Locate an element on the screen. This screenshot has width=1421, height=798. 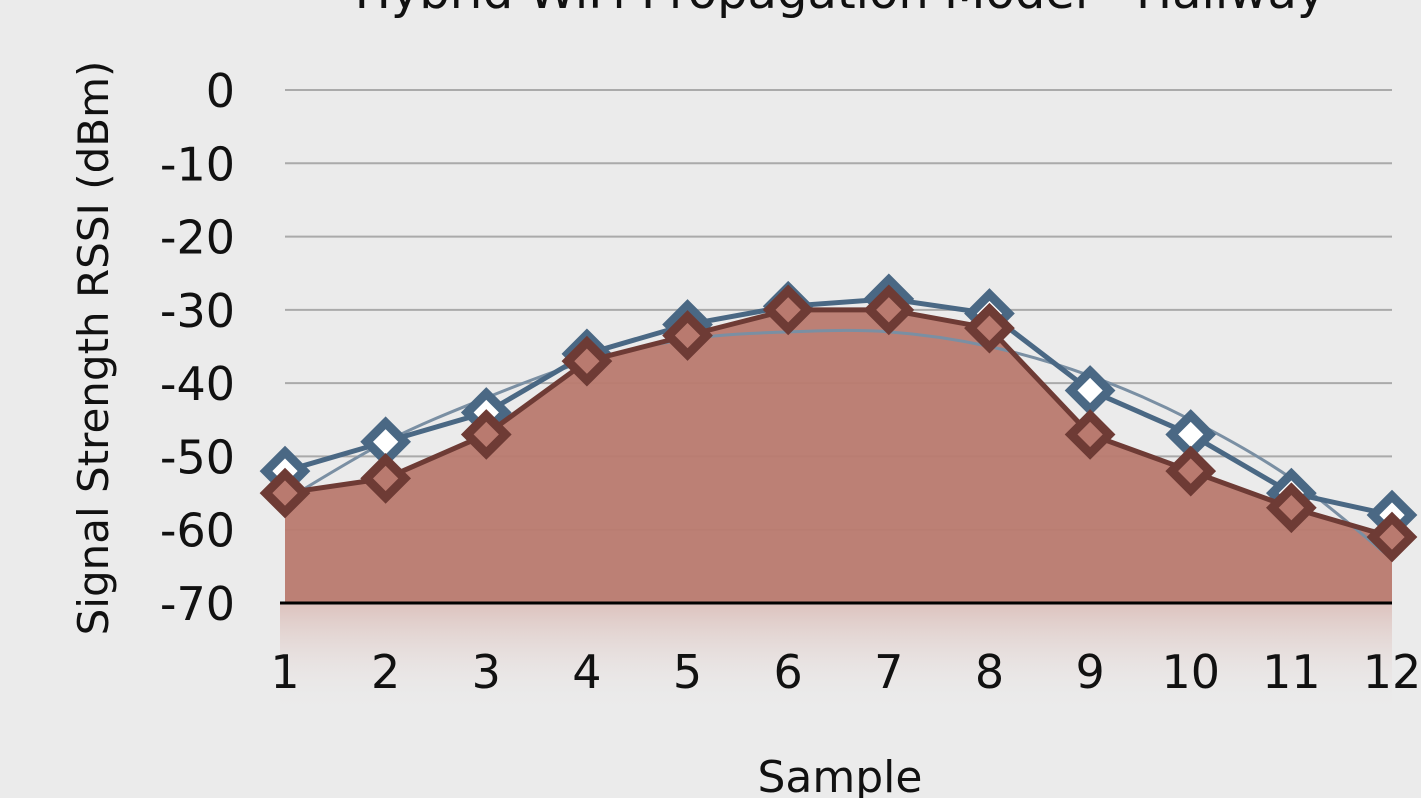
x-tick-label: 12 is located at coordinates (1392, 672).